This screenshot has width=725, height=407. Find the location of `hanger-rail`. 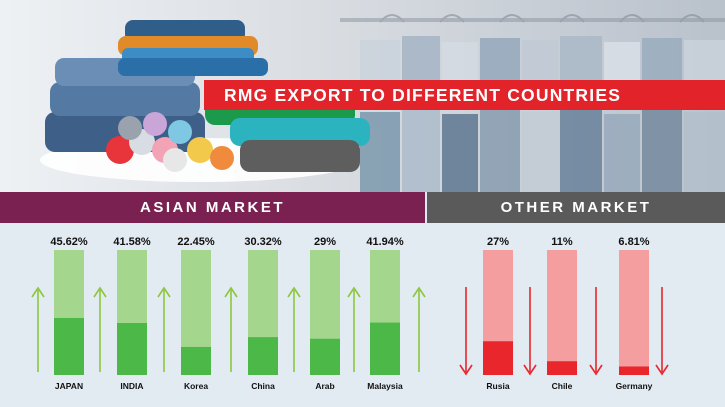

hanger-rail is located at coordinates (532, 18).